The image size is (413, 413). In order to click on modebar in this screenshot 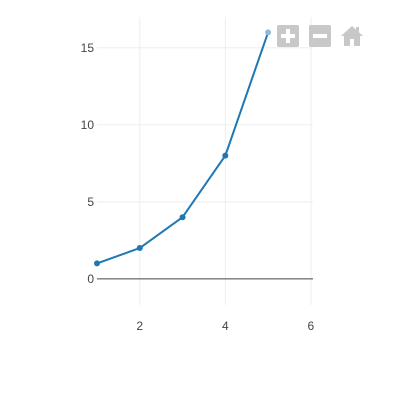, I will do `click(320, 36)`.